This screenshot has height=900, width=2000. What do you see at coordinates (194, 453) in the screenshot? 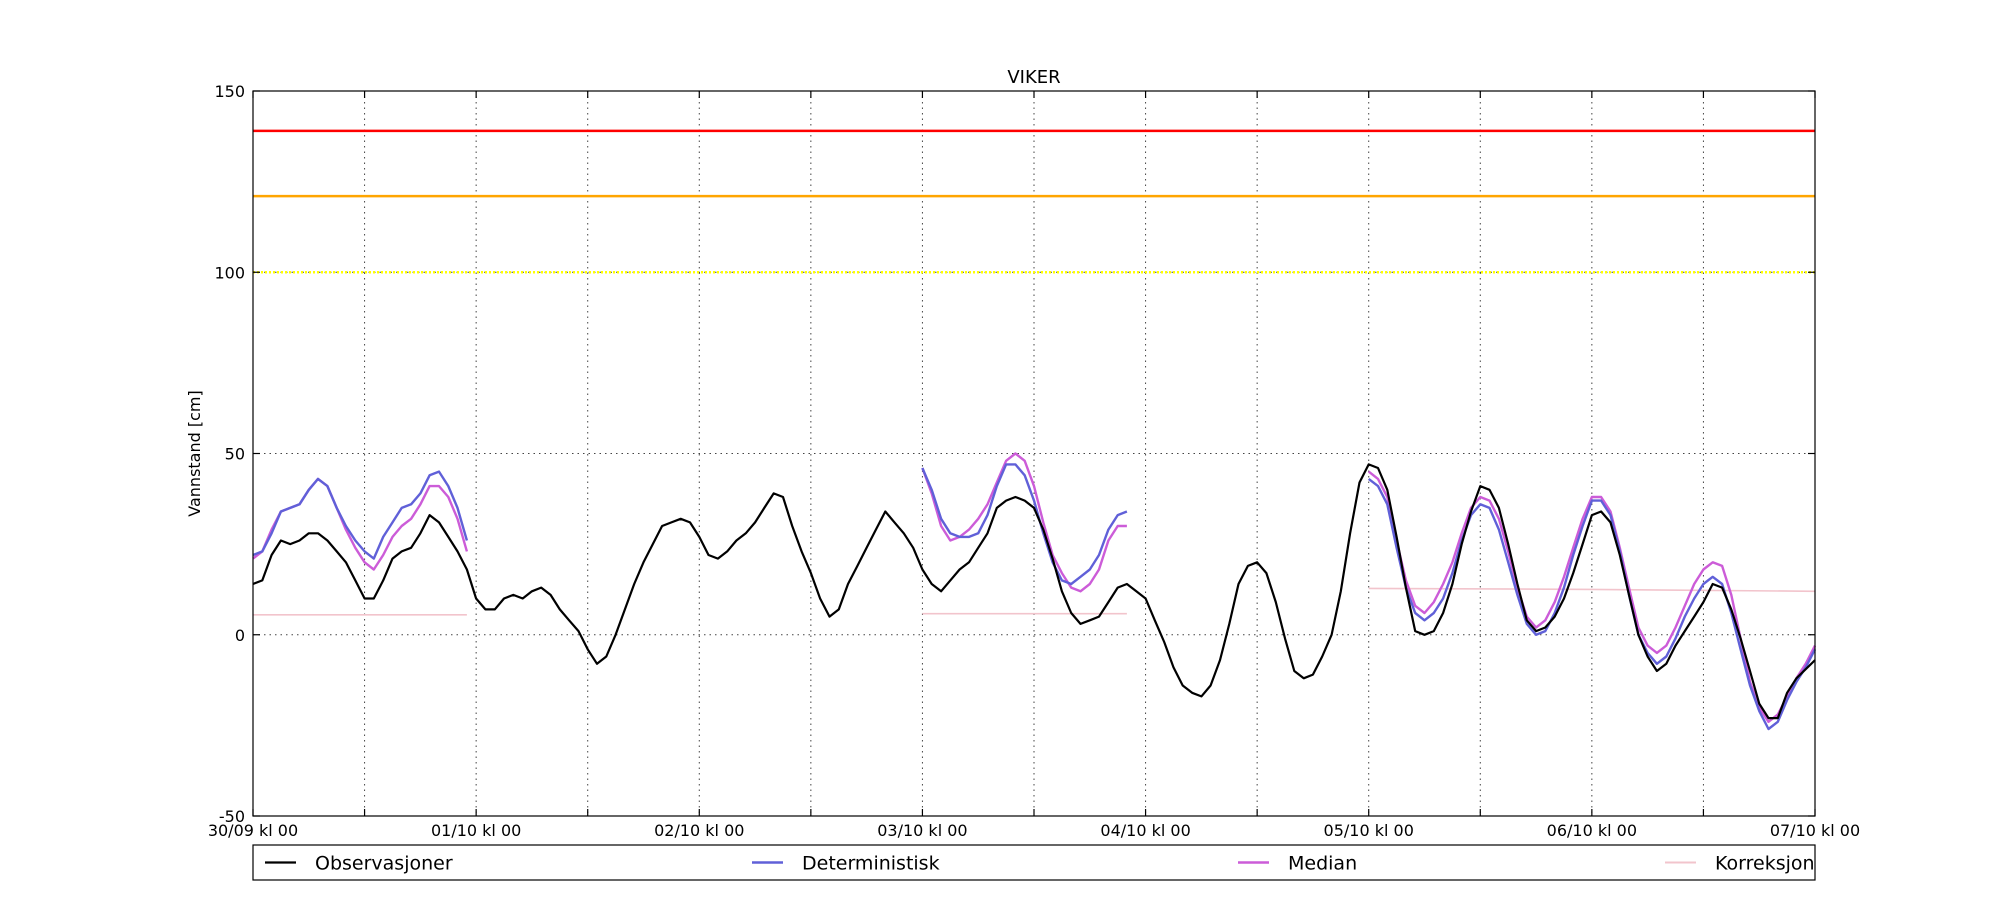
I see `y-axis-label: Vannstand [cm]` at bounding box center [194, 453].